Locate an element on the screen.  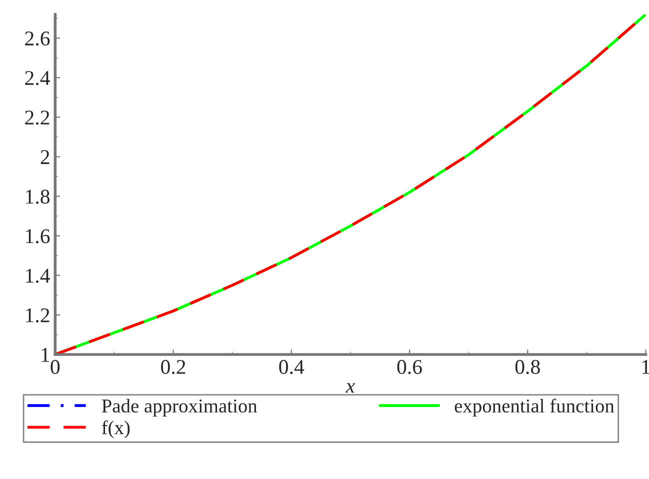
y-tick-label: 1.4 is located at coordinates (38, 275).